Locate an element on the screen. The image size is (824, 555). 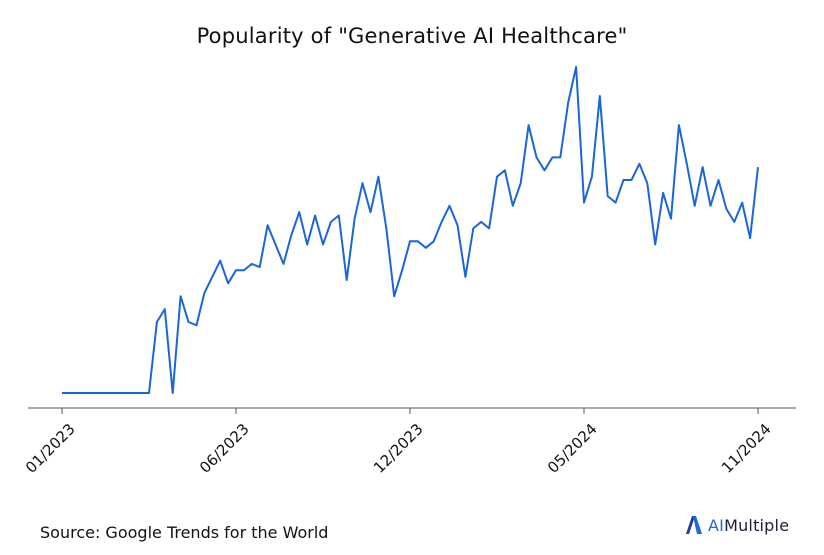
chart-title: Popularity of "Generative AI Healthcare" is located at coordinates (412, 36).